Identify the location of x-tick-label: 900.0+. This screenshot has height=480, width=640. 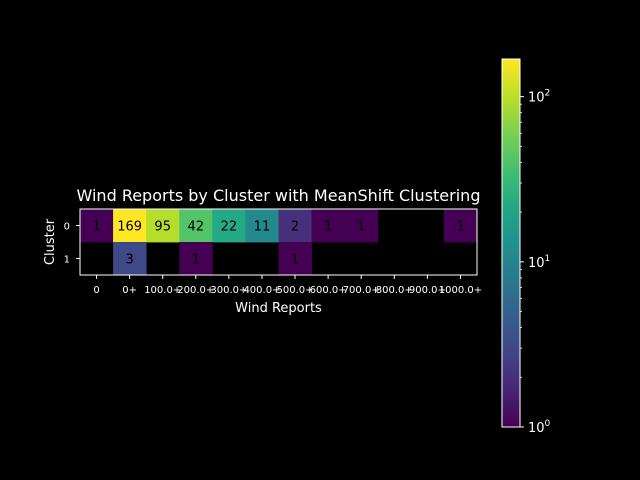
(427, 290).